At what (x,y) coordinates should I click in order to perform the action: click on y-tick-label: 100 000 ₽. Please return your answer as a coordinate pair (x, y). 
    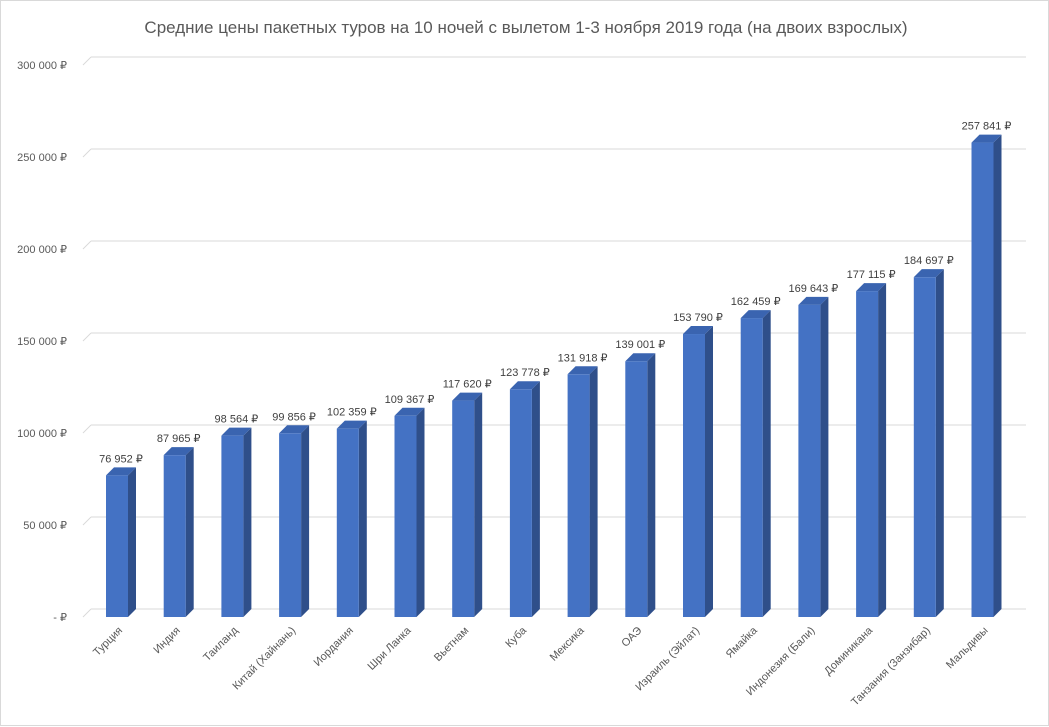
    Looking at the image, I should click on (42, 434).